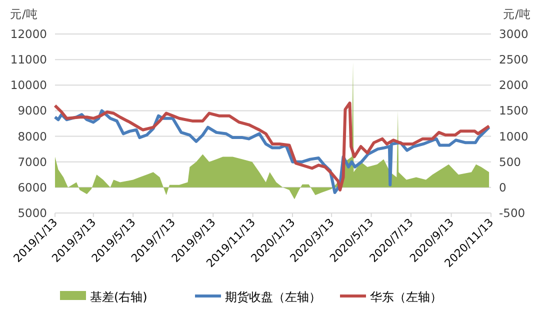  I want to click on y-axis-title: 元/吨, so click(24, 14).